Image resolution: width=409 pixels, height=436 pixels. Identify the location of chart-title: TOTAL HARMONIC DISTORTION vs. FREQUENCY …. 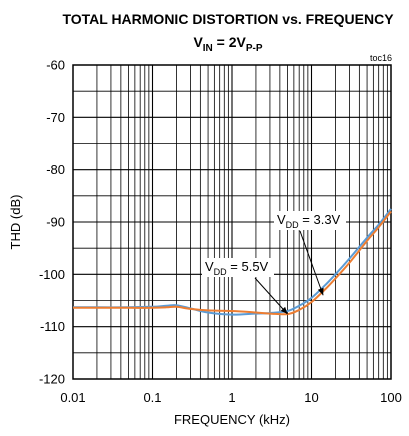
(228, 32).